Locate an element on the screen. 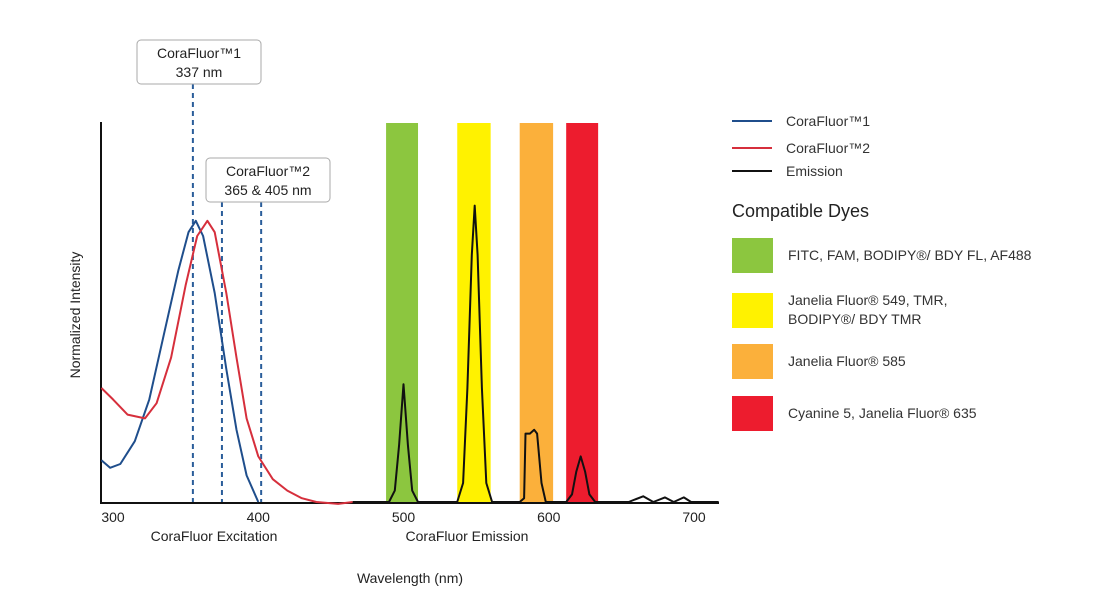 This screenshot has height=612, width=1110. dye-label: Janelia Fluor® 585 is located at coordinates (847, 361).